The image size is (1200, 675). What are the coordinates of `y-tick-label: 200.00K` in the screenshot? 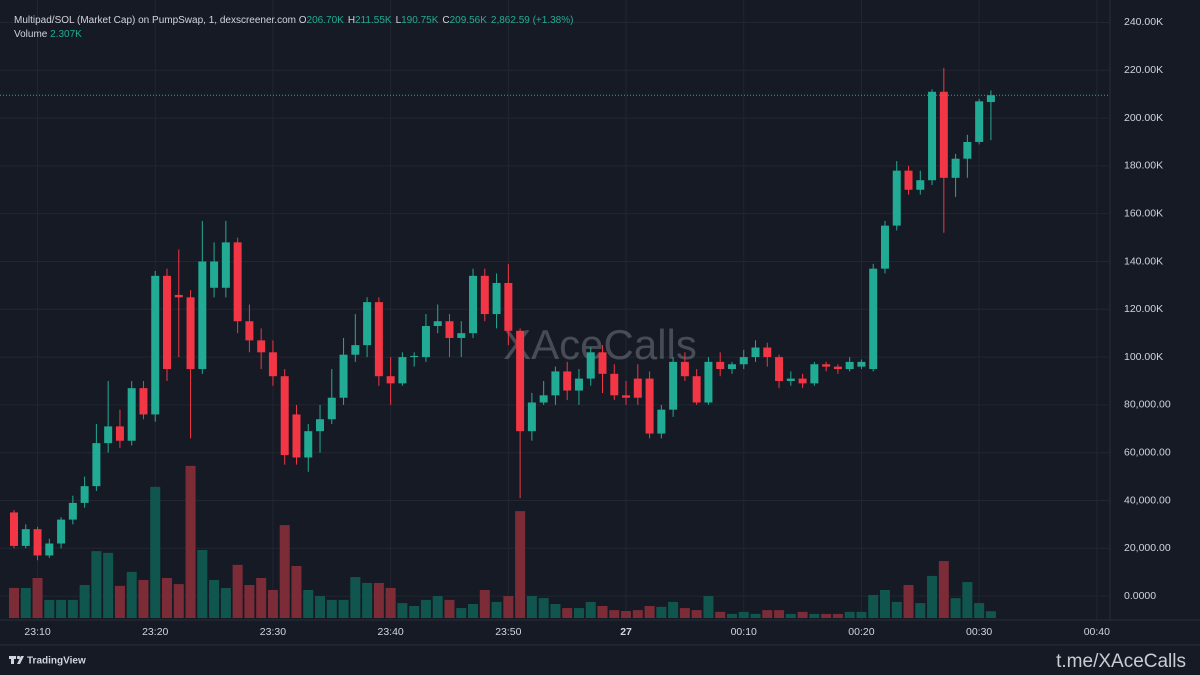 It's located at (1143, 118).